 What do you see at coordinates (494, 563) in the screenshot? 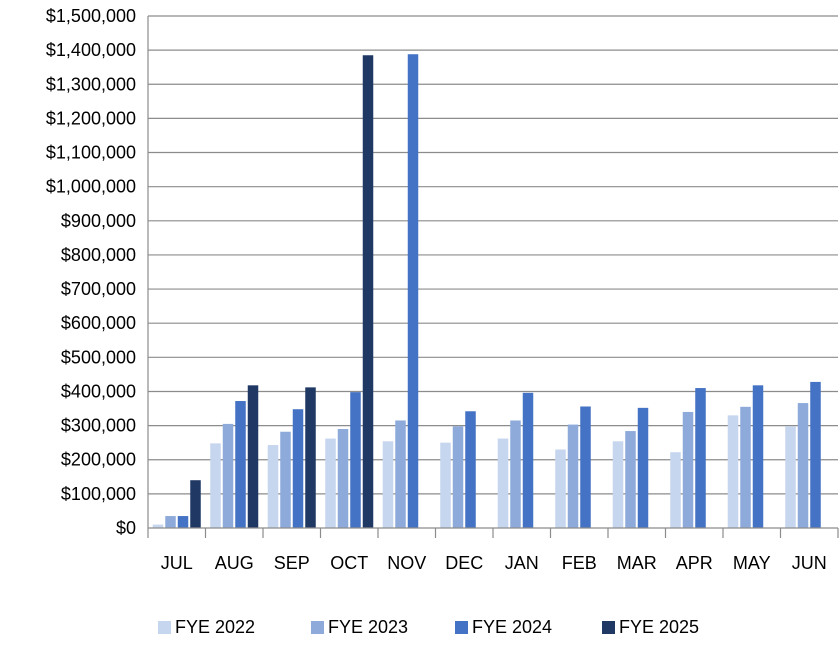
I see `x-axis-category-labels: JUL AUG SEP OCT NOV DEC JAN FEB MAR APR MAY JUN` at bounding box center [494, 563].